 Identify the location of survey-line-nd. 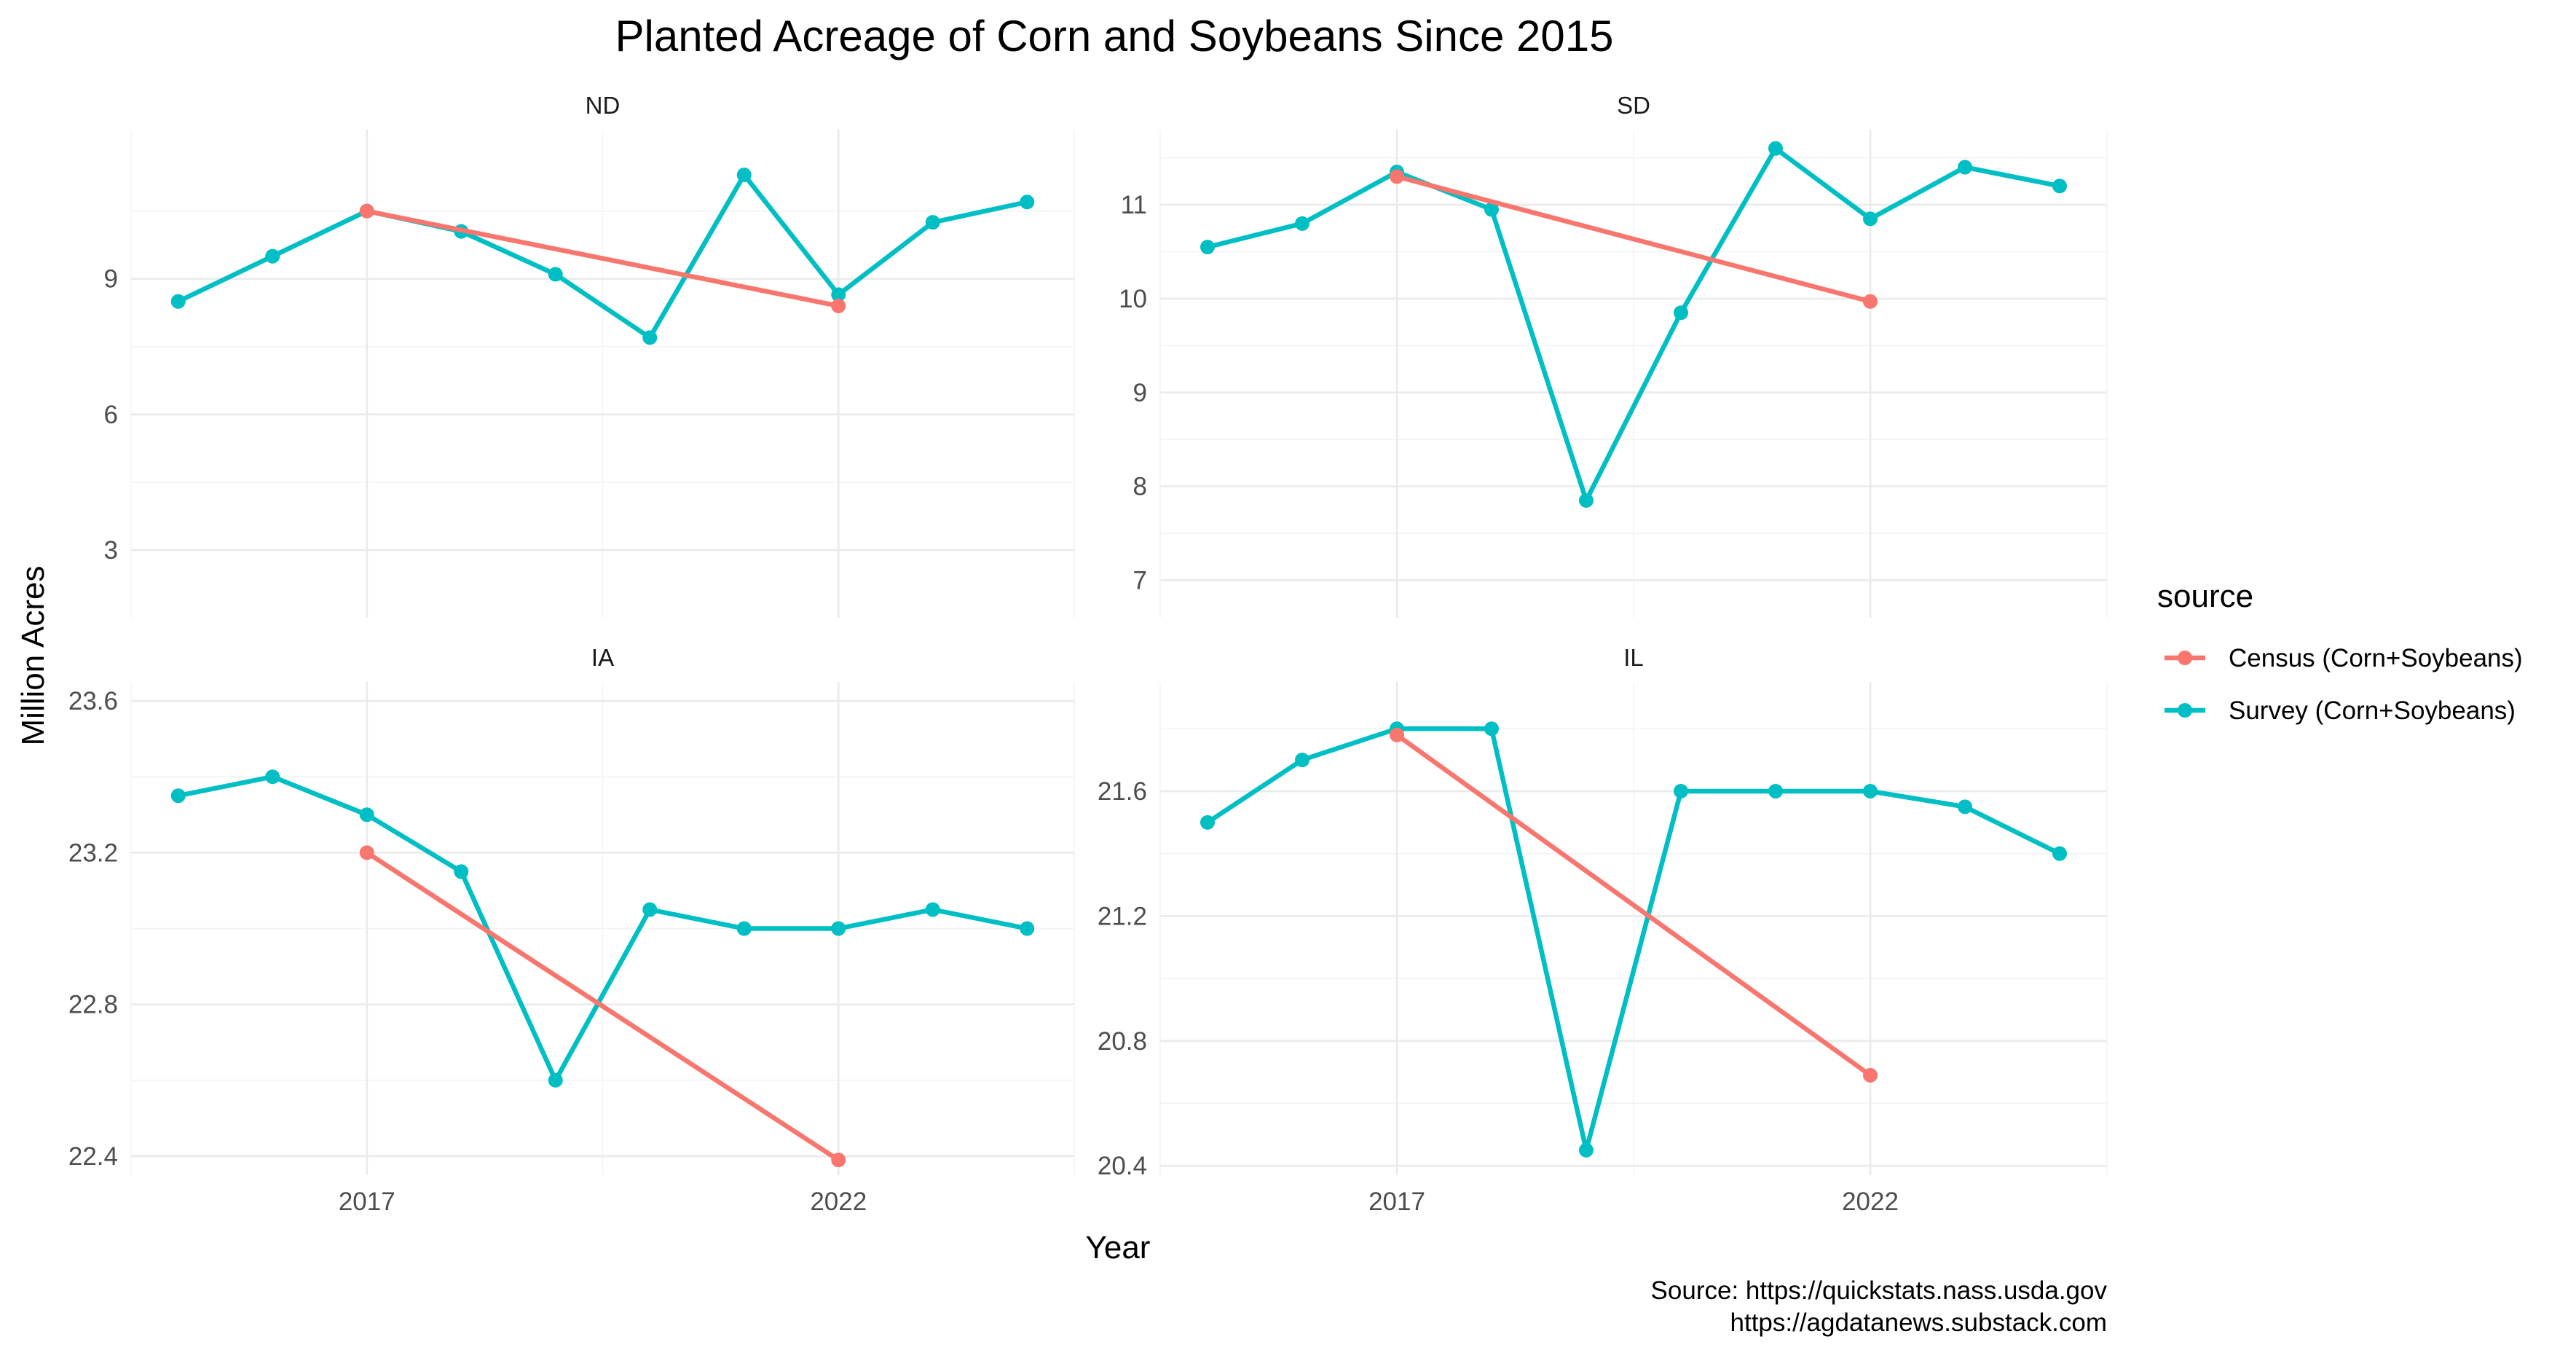
(602, 256).